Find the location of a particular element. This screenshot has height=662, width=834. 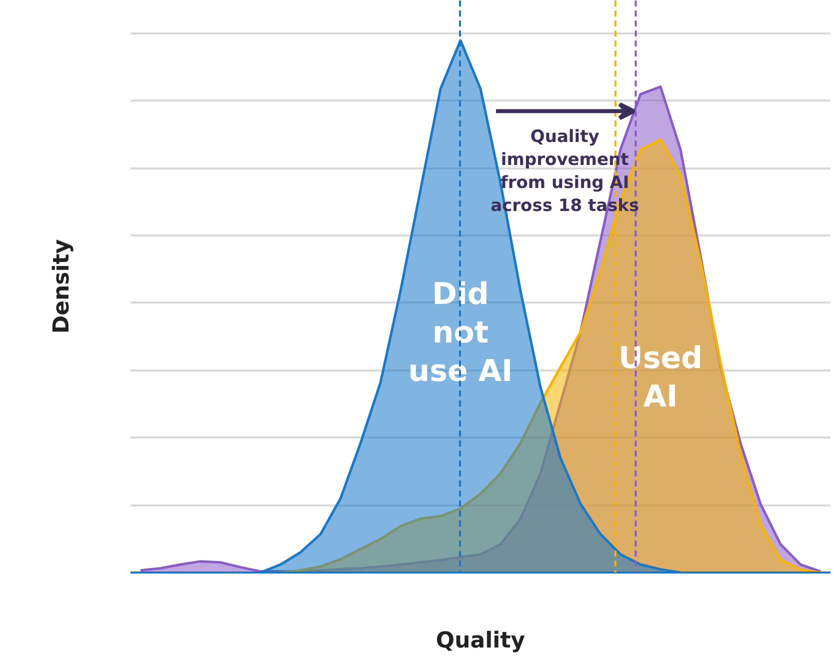

series-label: Did not use AI is located at coordinates (460, 333).